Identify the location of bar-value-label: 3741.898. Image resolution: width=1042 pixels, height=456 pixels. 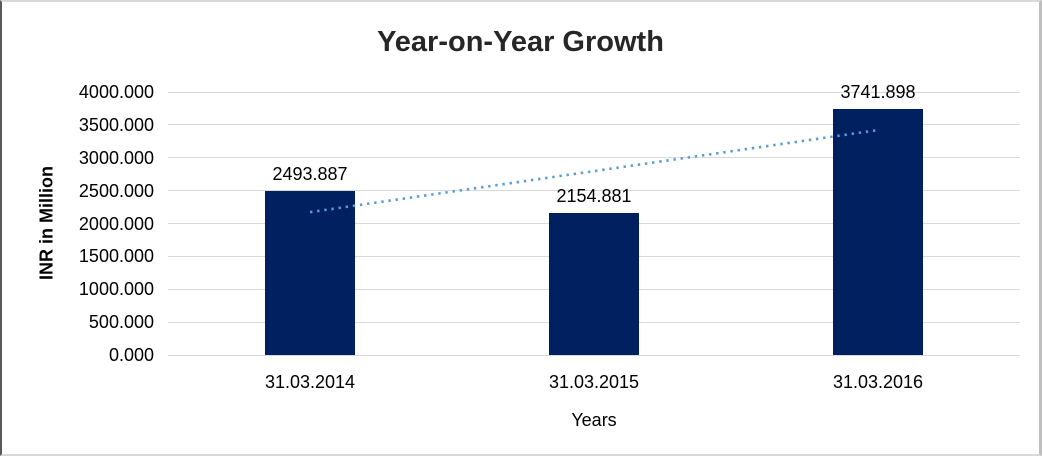
(878, 91).